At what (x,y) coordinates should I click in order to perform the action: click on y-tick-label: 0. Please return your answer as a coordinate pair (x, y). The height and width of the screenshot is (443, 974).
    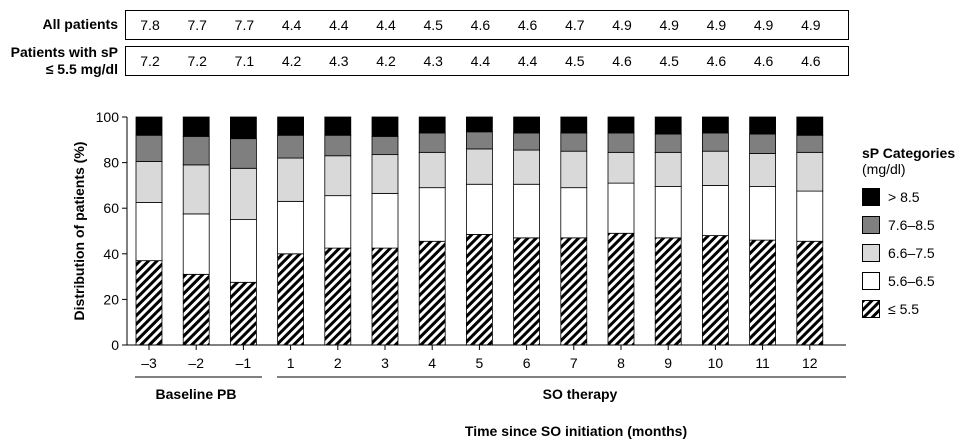
    Looking at the image, I should click on (115, 345).